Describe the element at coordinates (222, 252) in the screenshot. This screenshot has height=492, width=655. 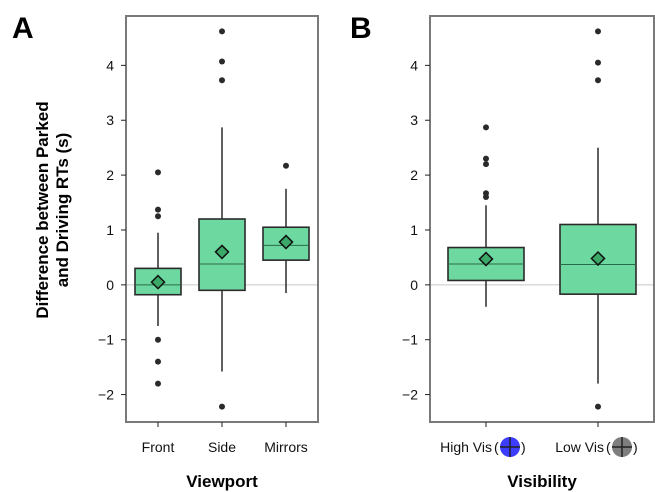
I see `box-side-mean-marker` at that location.